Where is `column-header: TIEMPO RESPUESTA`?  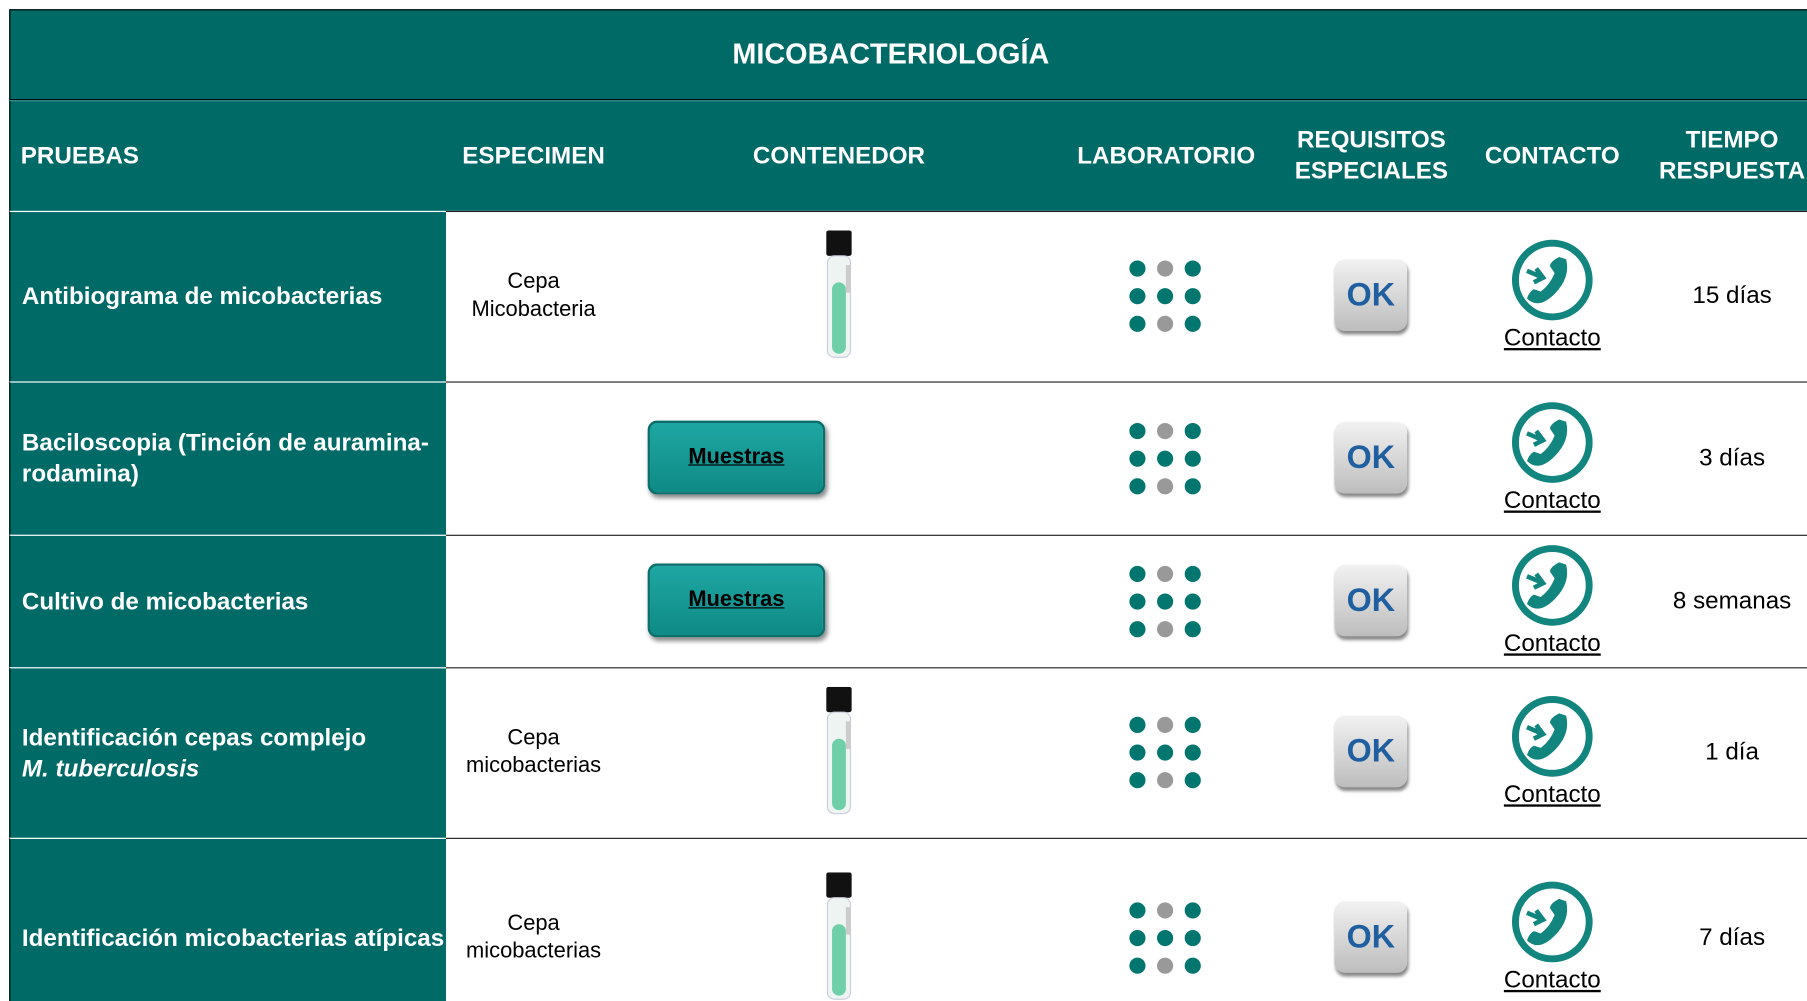
column-header: TIEMPO RESPUESTA is located at coordinates (1726, 155).